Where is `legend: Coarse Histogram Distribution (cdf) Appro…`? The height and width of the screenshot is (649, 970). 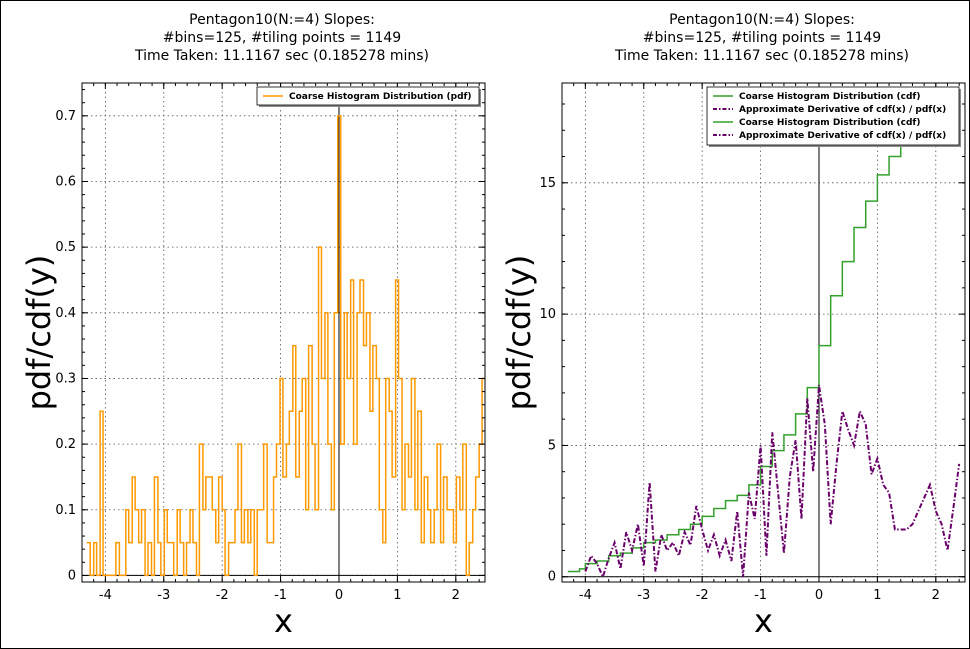 legend: Coarse Histogram Distribution (cdf) Appro… is located at coordinates (833, 116).